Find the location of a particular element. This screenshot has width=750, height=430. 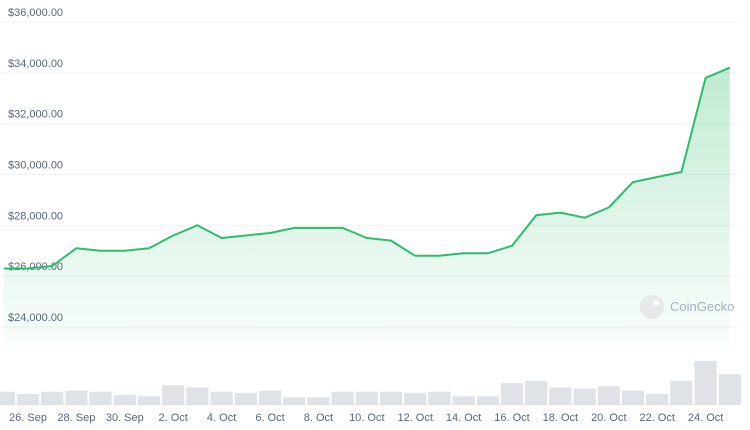

y-tick-label: $30,000.00 is located at coordinates (35, 165).